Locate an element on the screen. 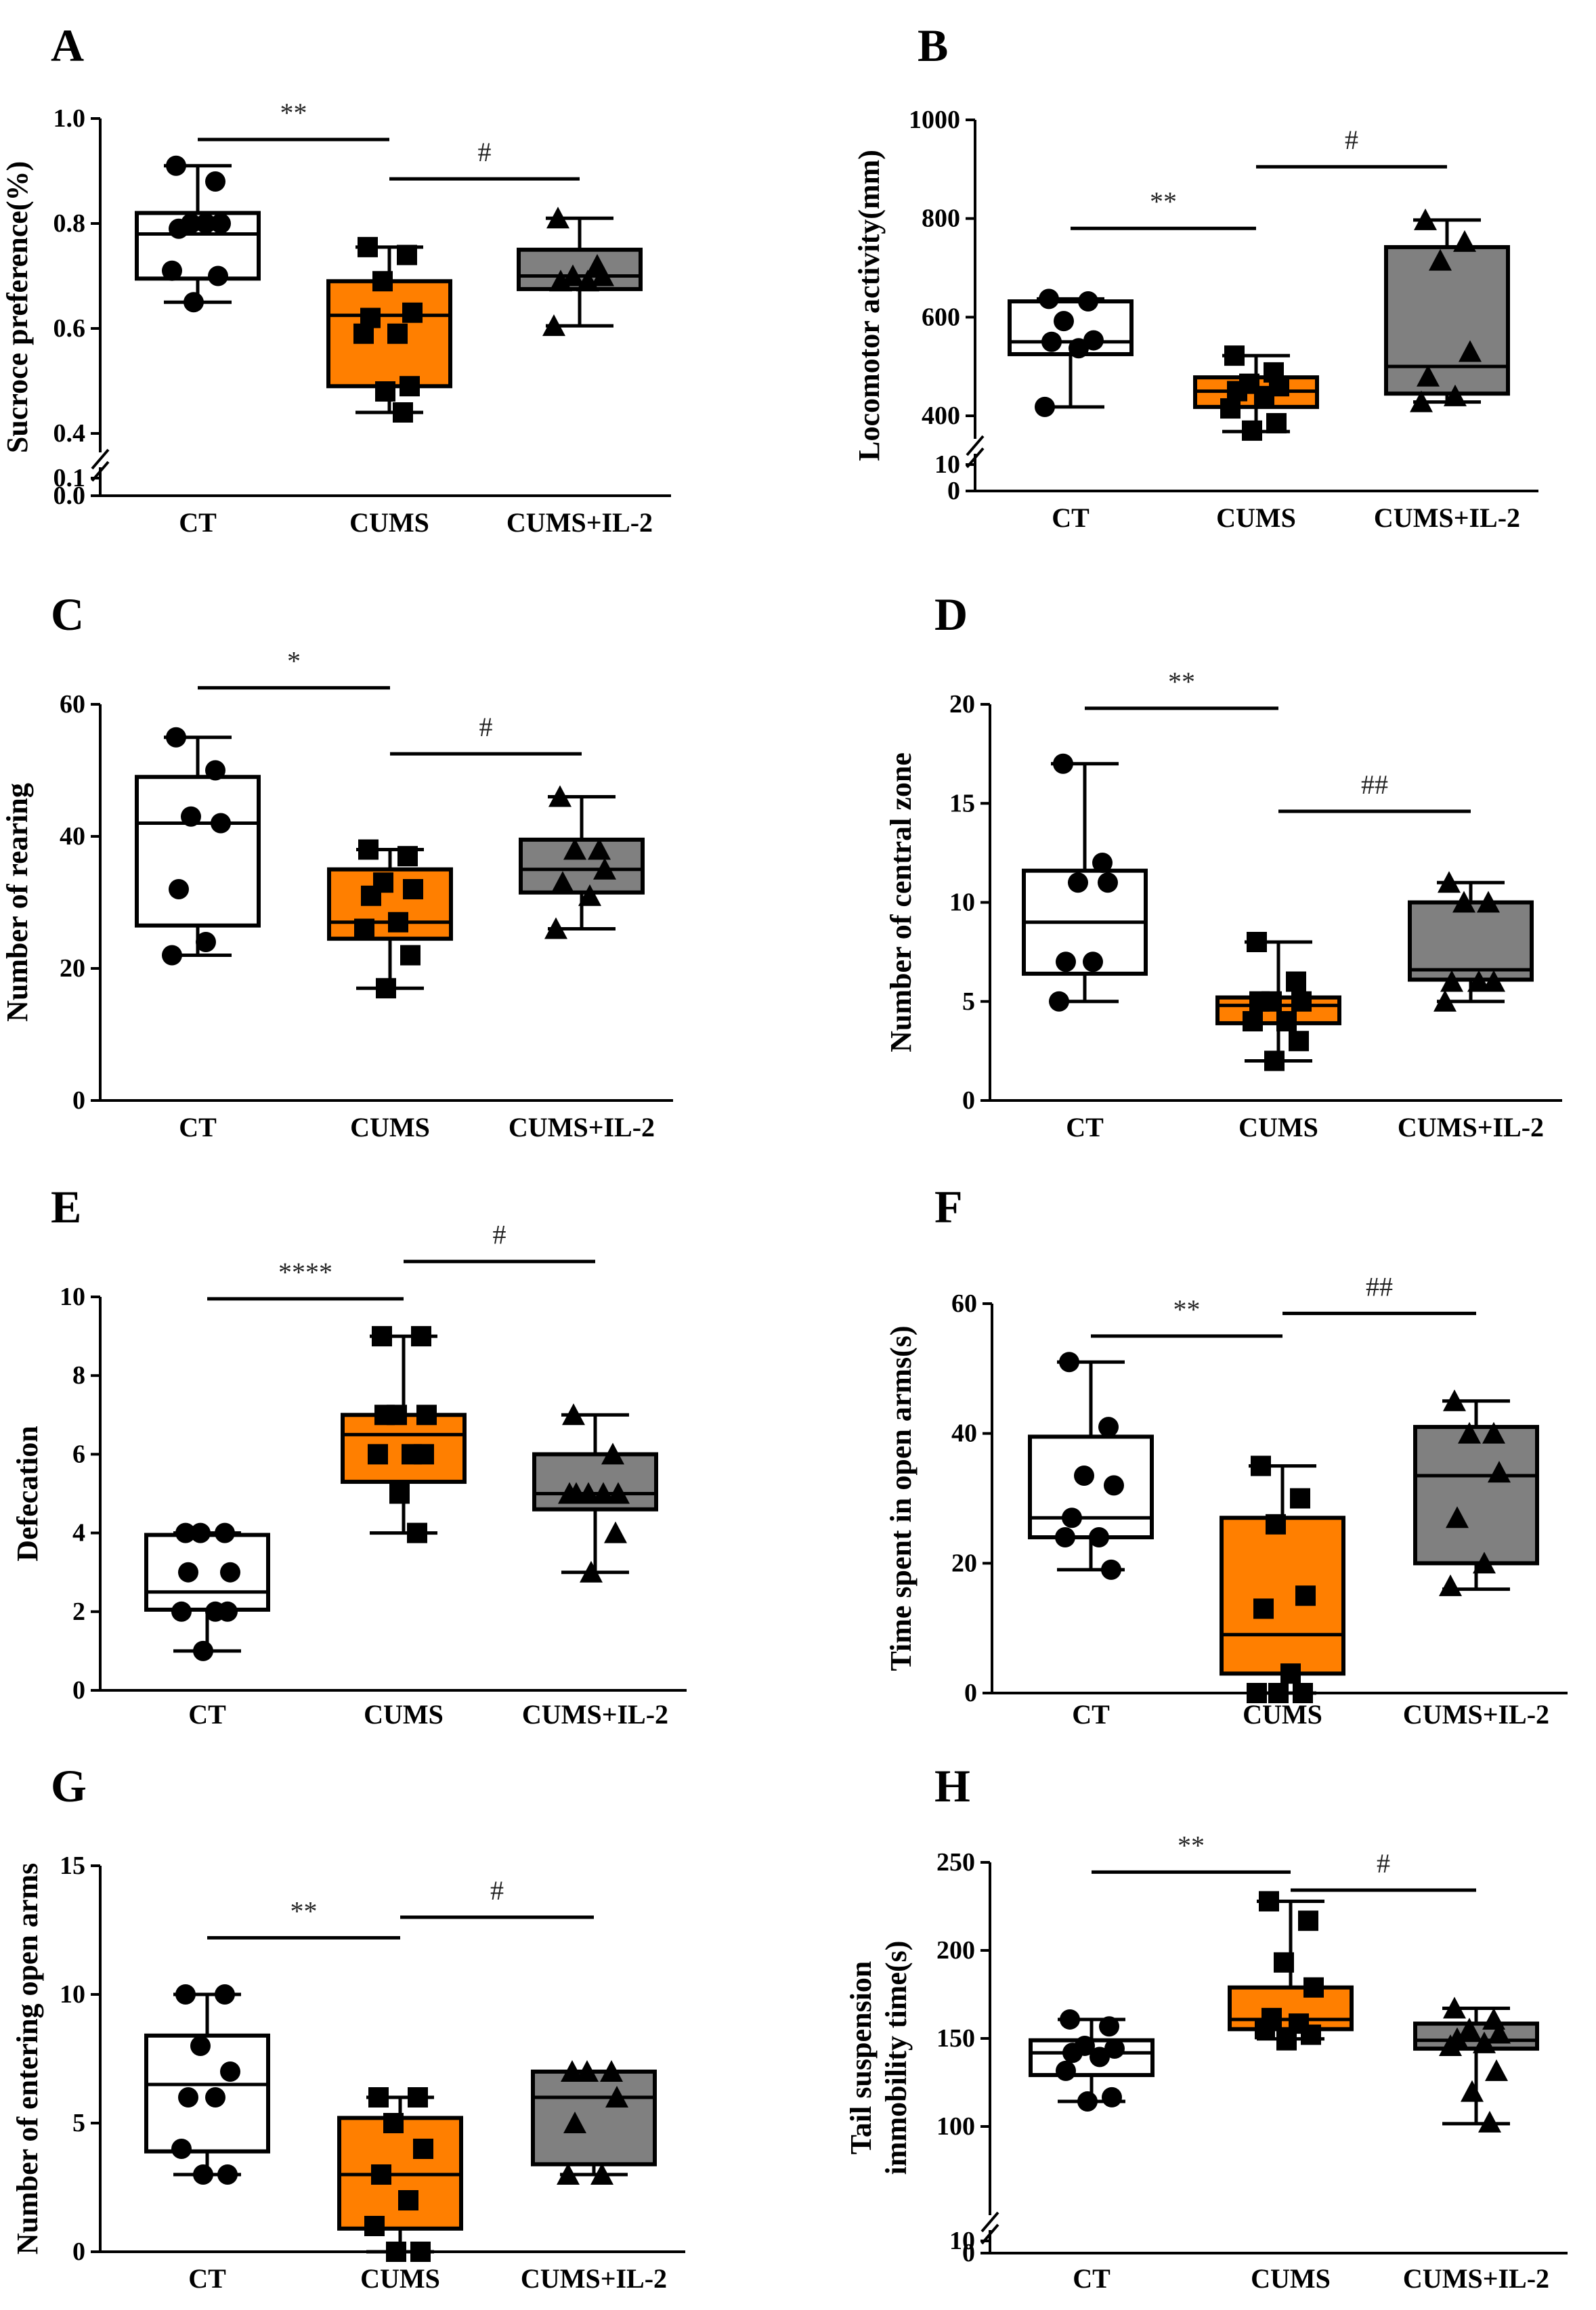  y-tick-label: 1.0 is located at coordinates (69, 118).